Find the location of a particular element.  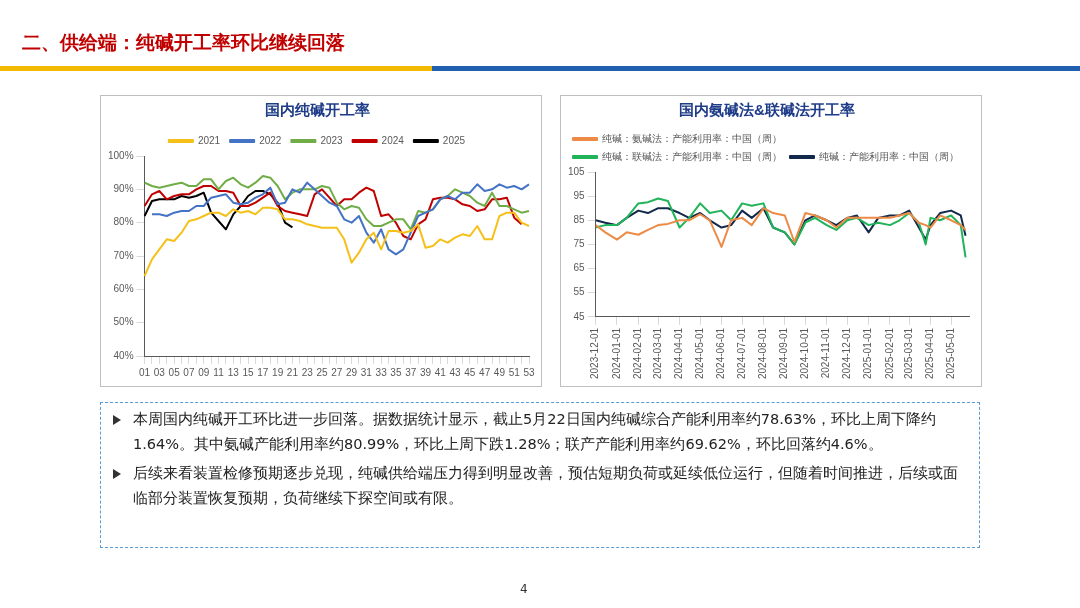

x-tick-label: 21 is located at coordinates (292, 372).